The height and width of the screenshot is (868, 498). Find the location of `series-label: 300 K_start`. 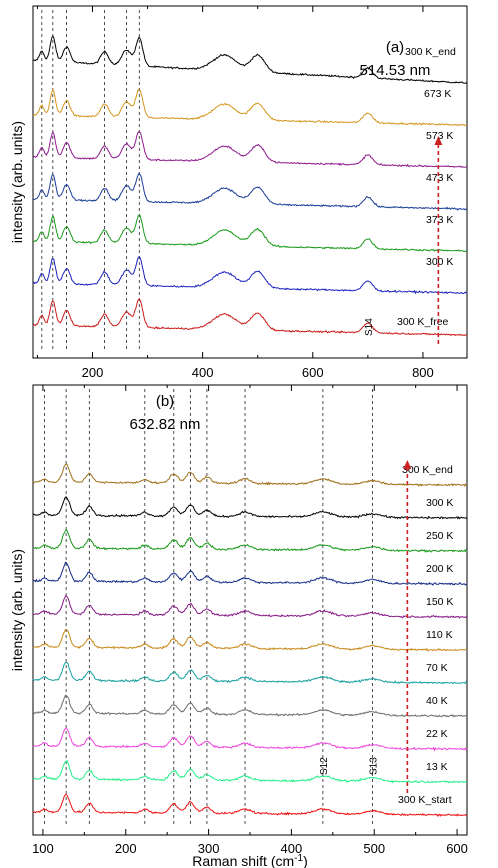

series-label: 300 K_start is located at coordinates (425, 800).